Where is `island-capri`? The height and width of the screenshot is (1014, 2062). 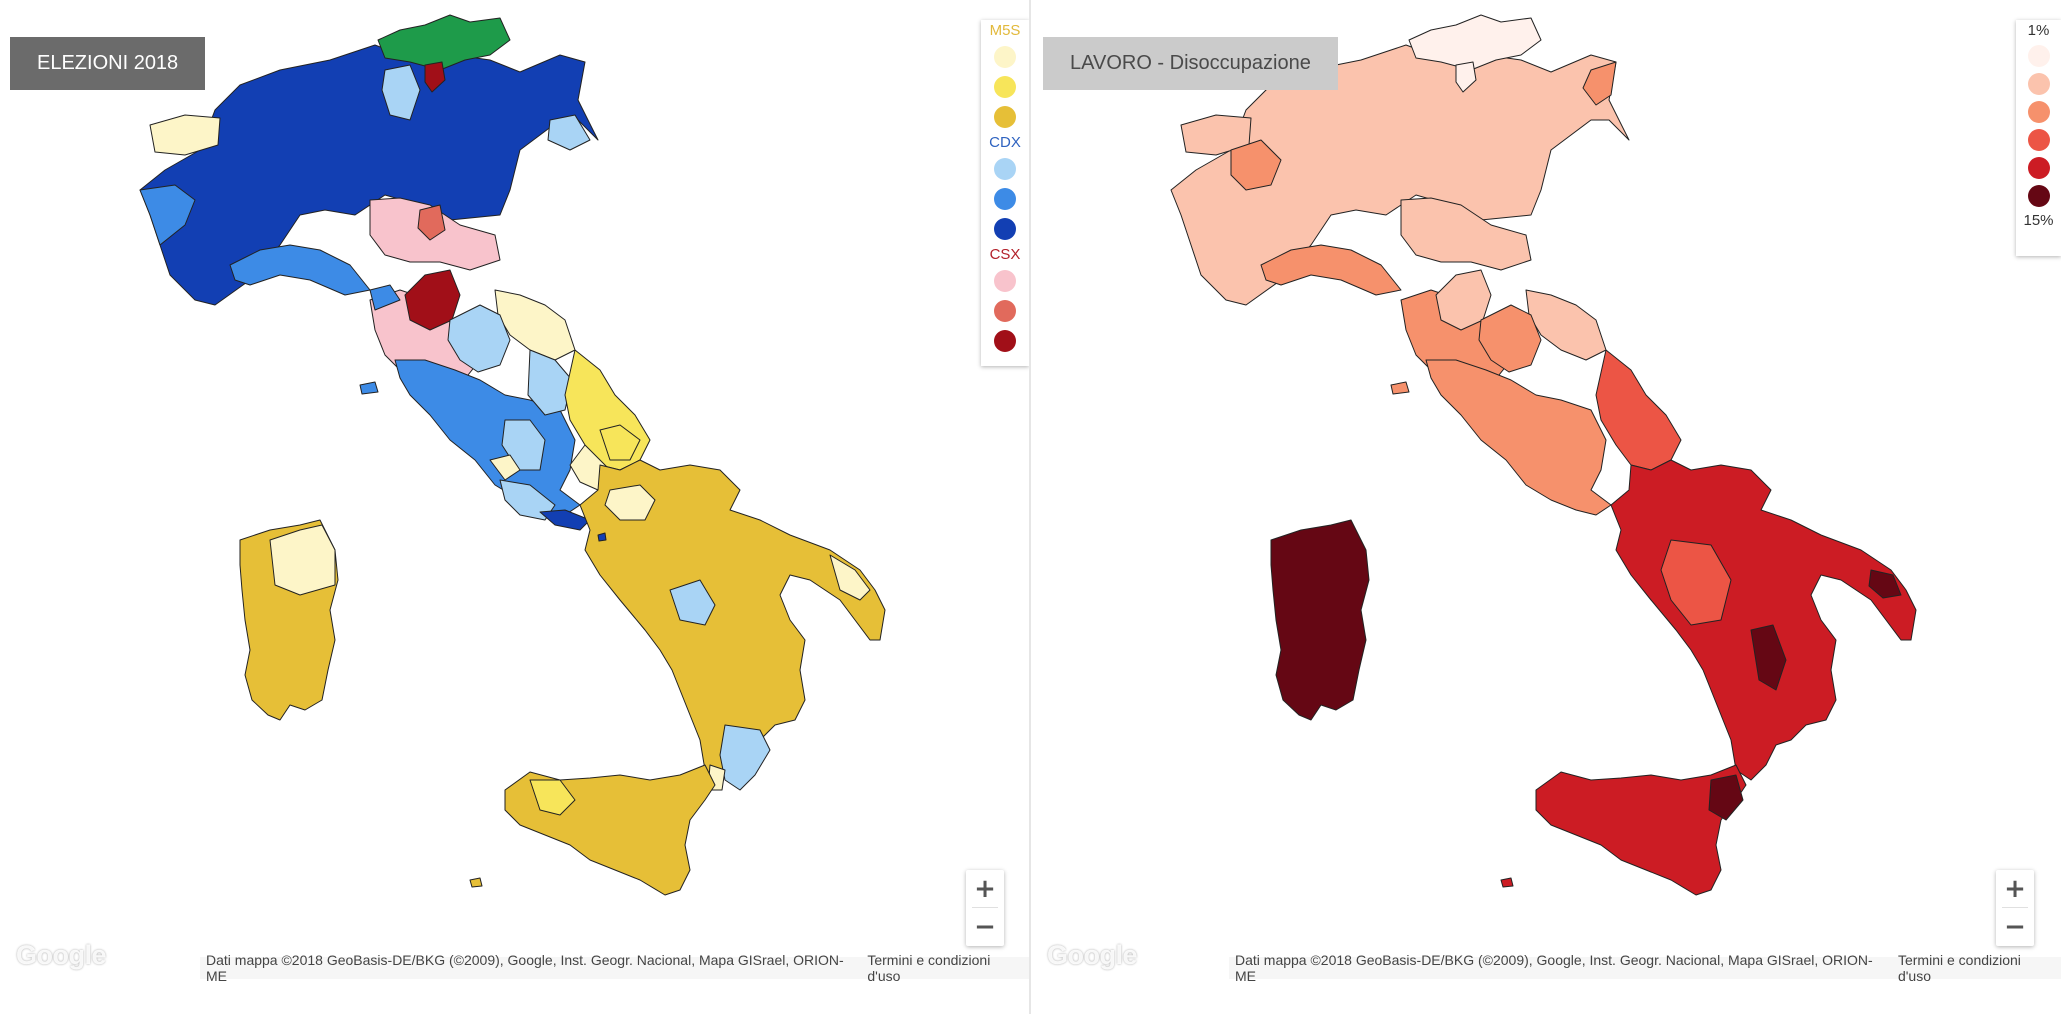 island-capri is located at coordinates (602, 537).